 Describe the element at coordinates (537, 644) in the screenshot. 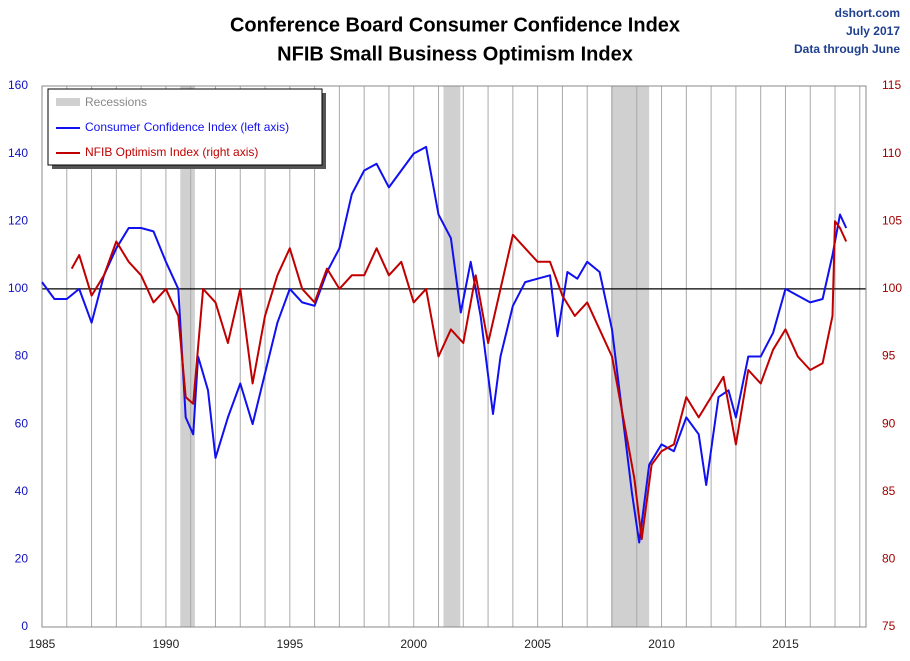

I see `x-tick-label: 2005` at that location.